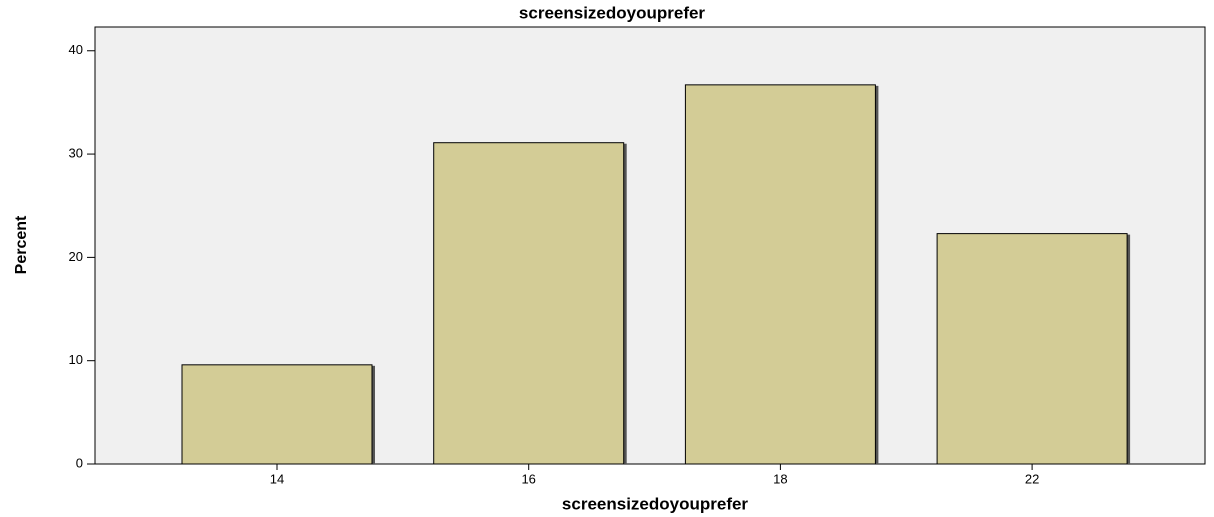 The image size is (1214, 517). Describe the element at coordinates (528, 478) in the screenshot. I see `x-tick-label: 16` at that location.